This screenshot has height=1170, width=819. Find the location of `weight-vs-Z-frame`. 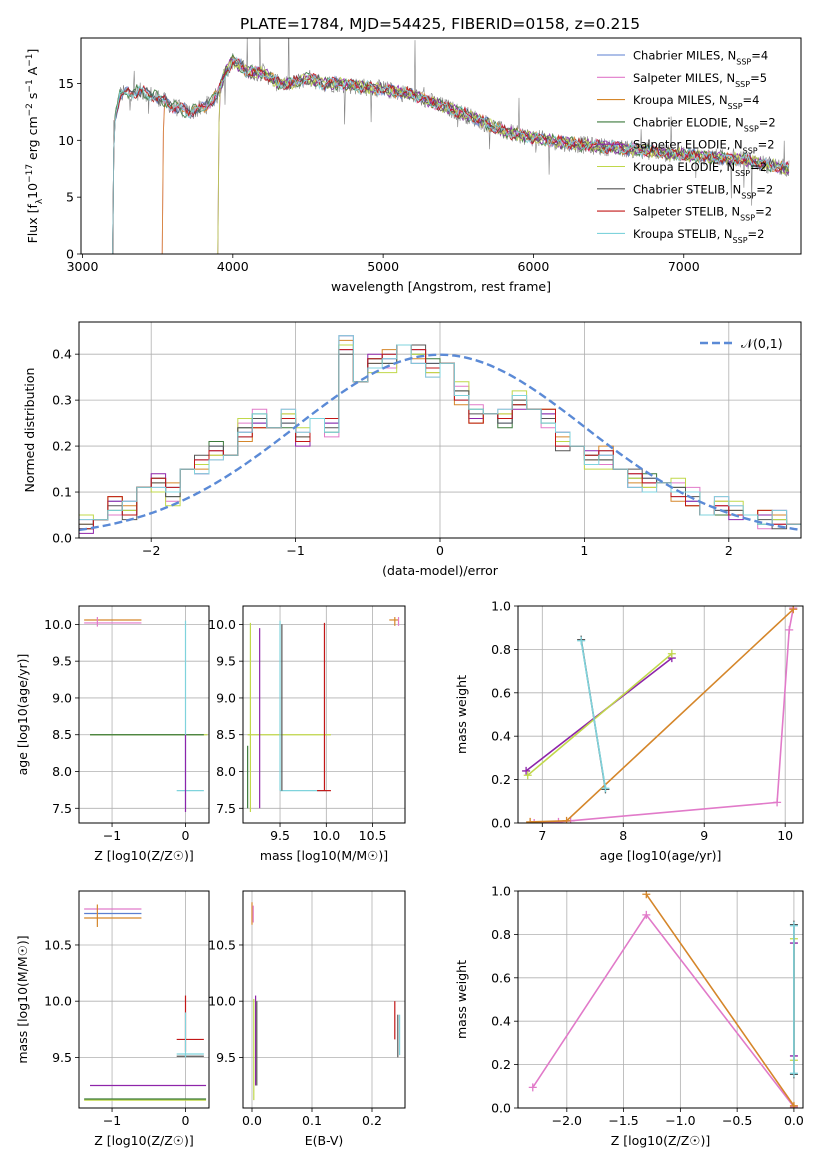

weight-vs-Z-frame is located at coordinates (660, 999).